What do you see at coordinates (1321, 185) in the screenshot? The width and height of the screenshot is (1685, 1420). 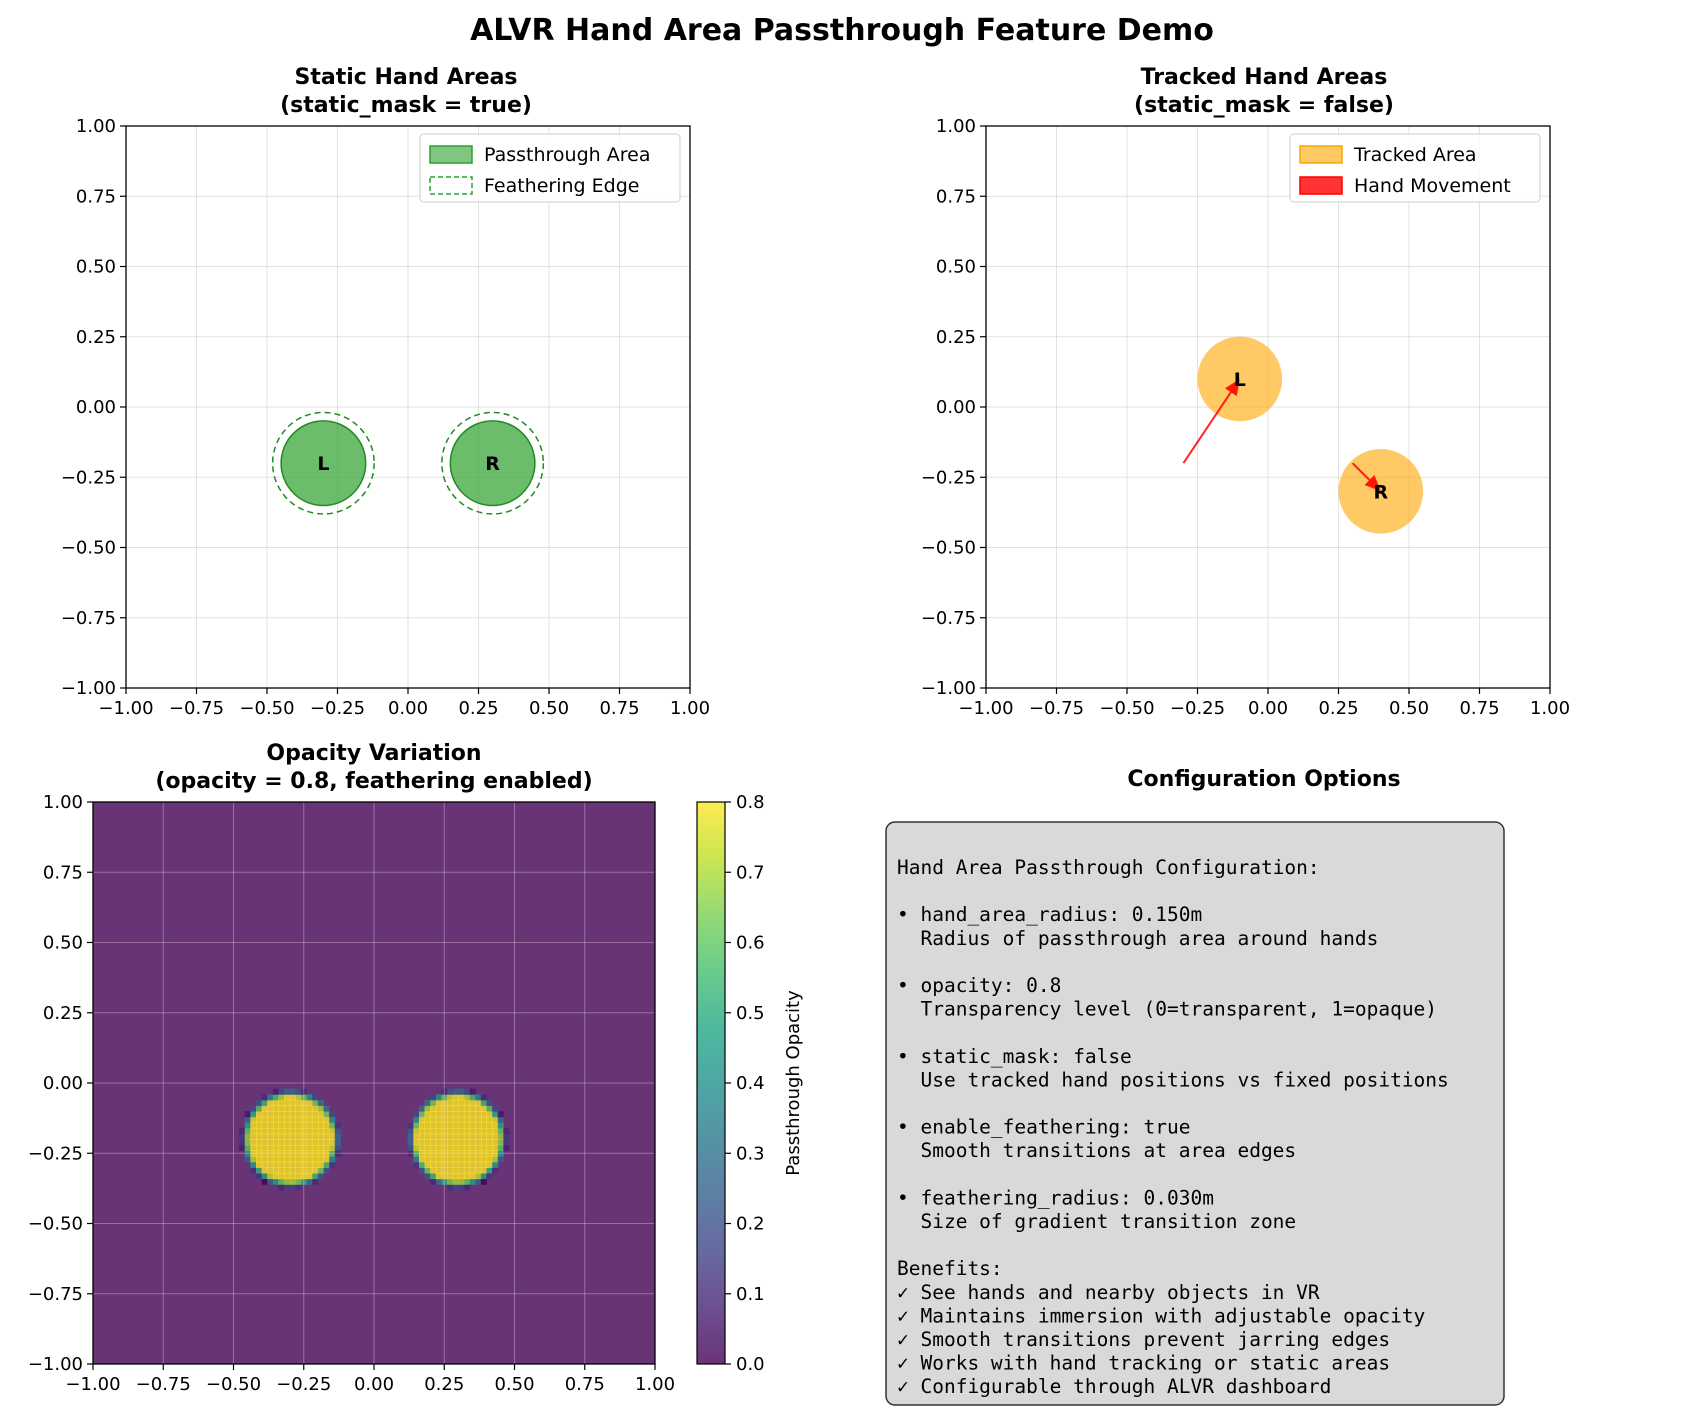 I see `legend-swatch` at bounding box center [1321, 185].